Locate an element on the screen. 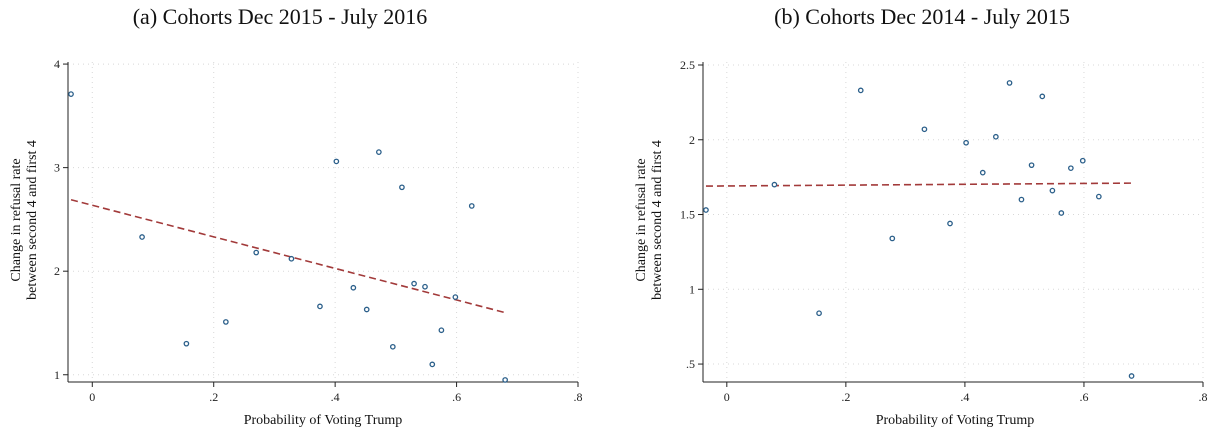 The image size is (1208, 431). panel-a-ytick-label-1: 2 is located at coordinates (57, 271).